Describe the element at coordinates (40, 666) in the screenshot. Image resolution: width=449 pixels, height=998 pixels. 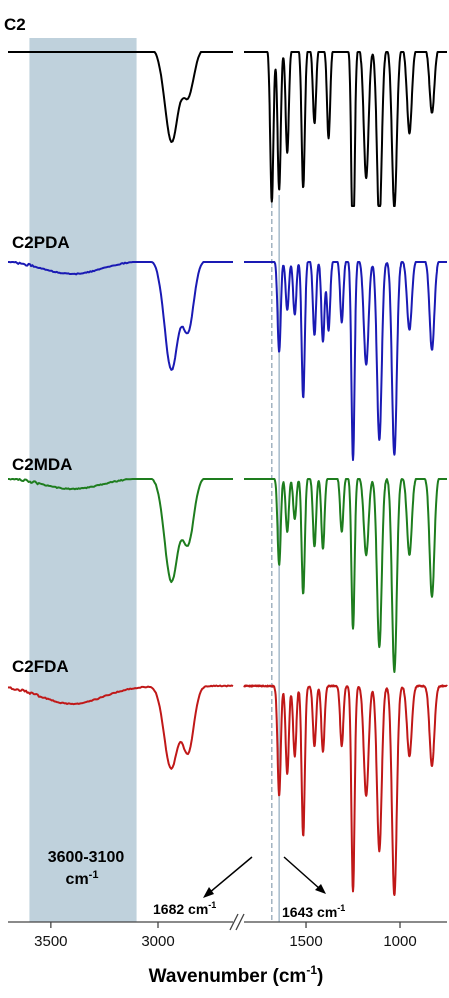
I see `series-label-c2fda: C2FDA` at that location.